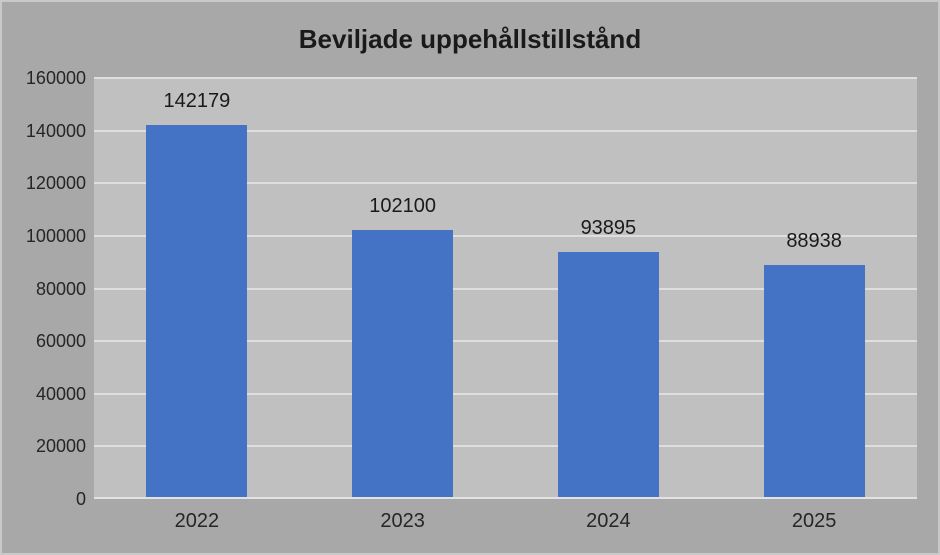  What do you see at coordinates (55, 236) in the screenshot?
I see `y-tick-label: 100000` at bounding box center [55, 236].